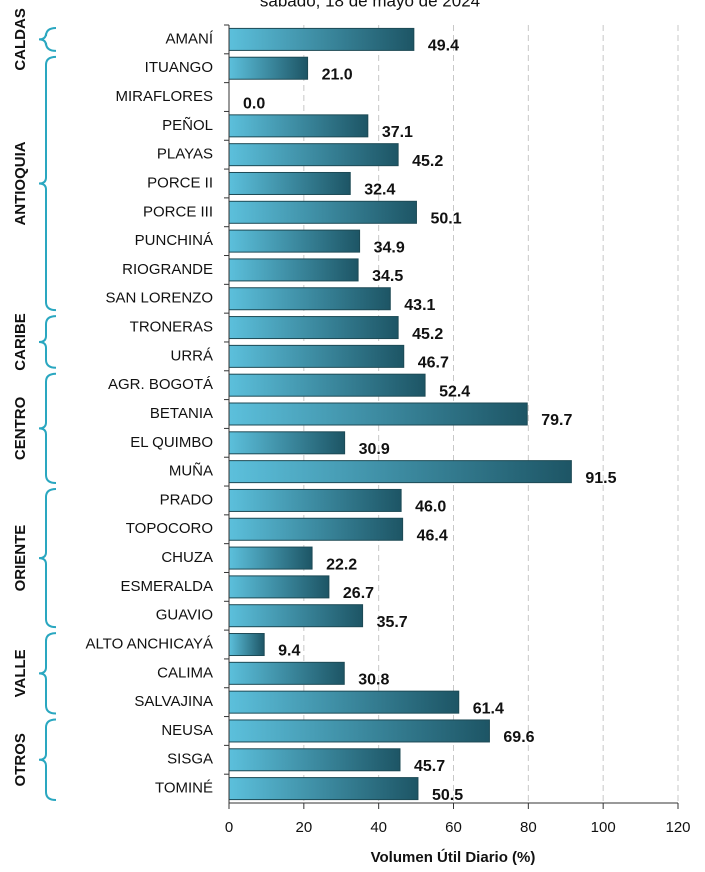 This screenshot has width=705, height=872. Describe the element at coordinates (419, 305) in the screenshot. I see `value-label: 43.1` at that location.